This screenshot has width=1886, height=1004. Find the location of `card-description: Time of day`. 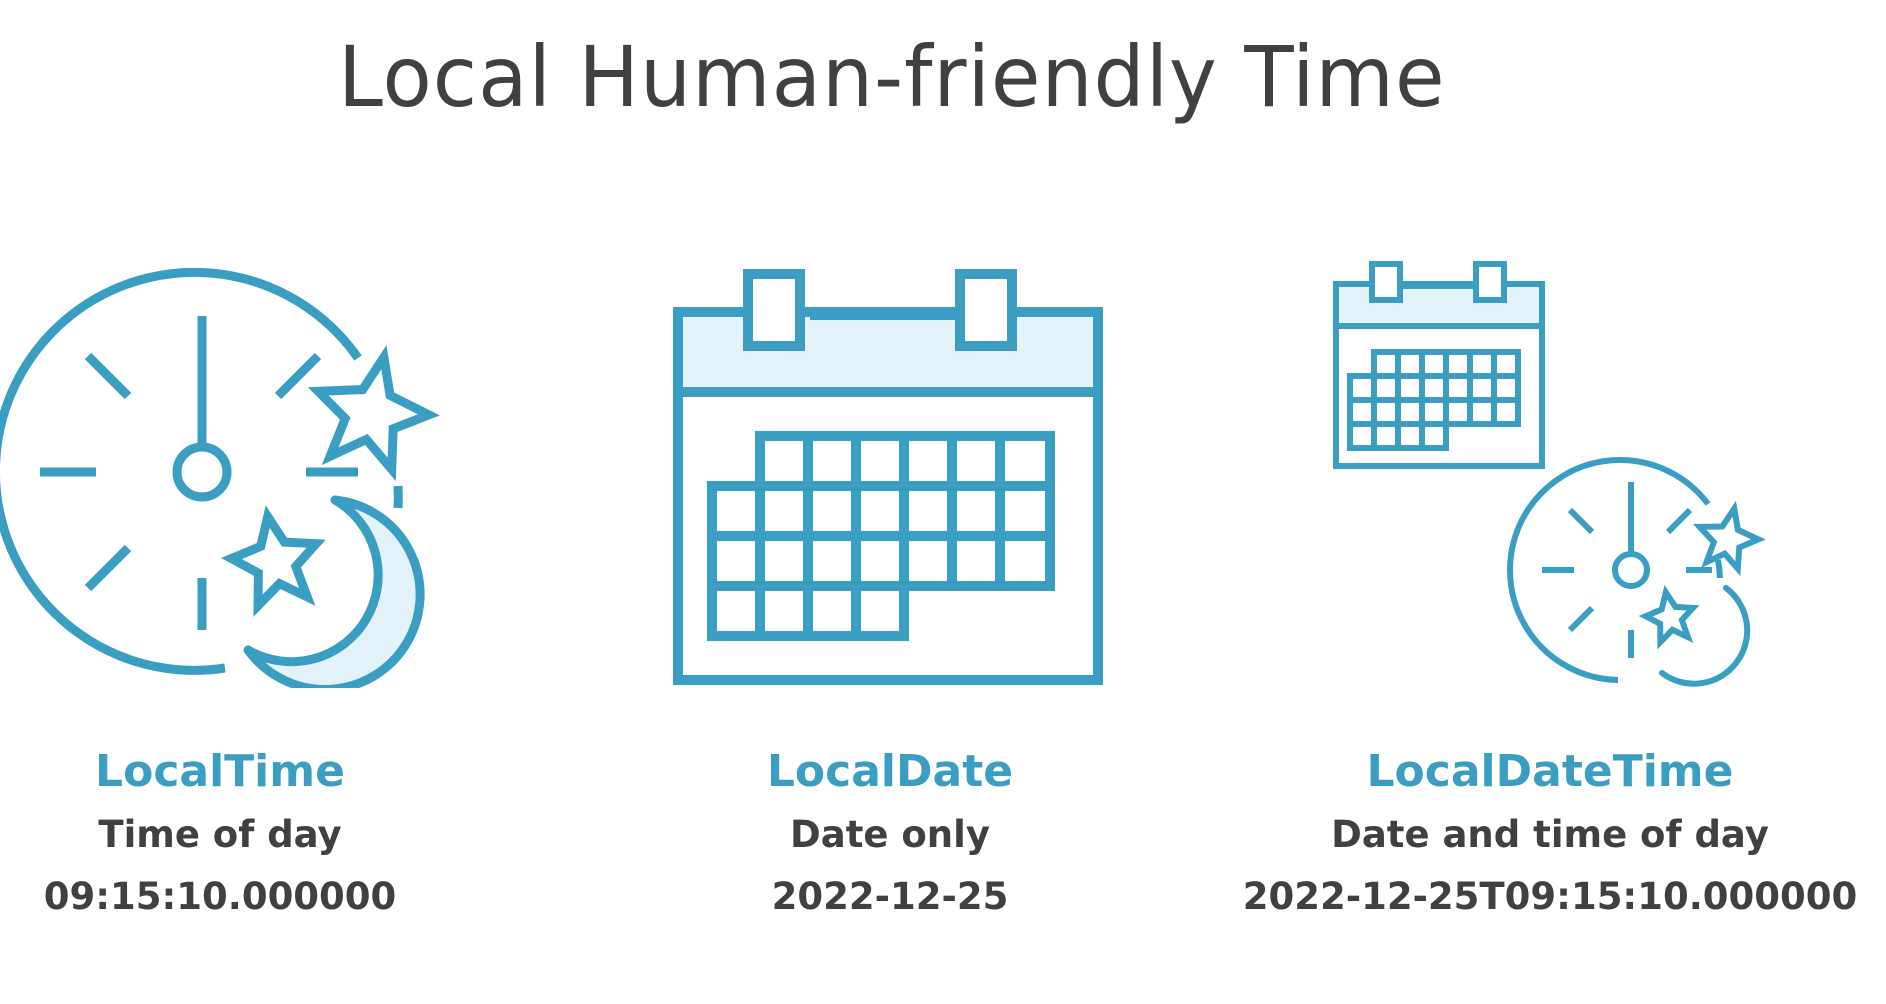

card-description: Time of day is located at coordinates (220, 834).